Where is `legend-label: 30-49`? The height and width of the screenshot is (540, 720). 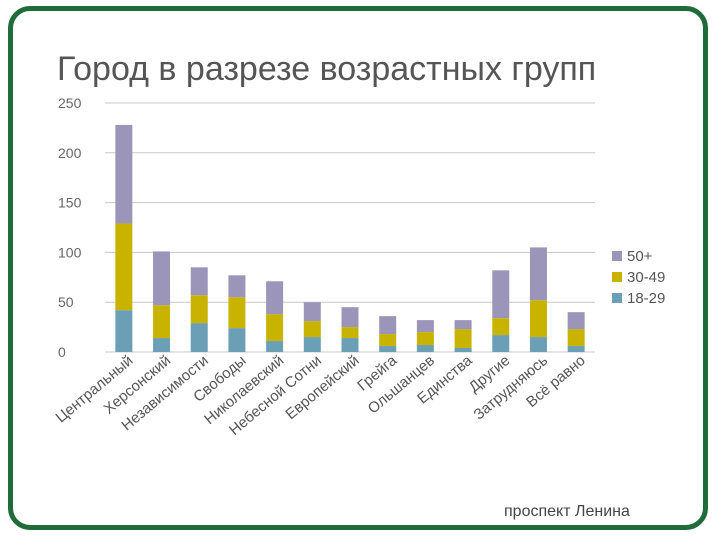
legend-label: 30-49 is located at coordinates (646, 277).